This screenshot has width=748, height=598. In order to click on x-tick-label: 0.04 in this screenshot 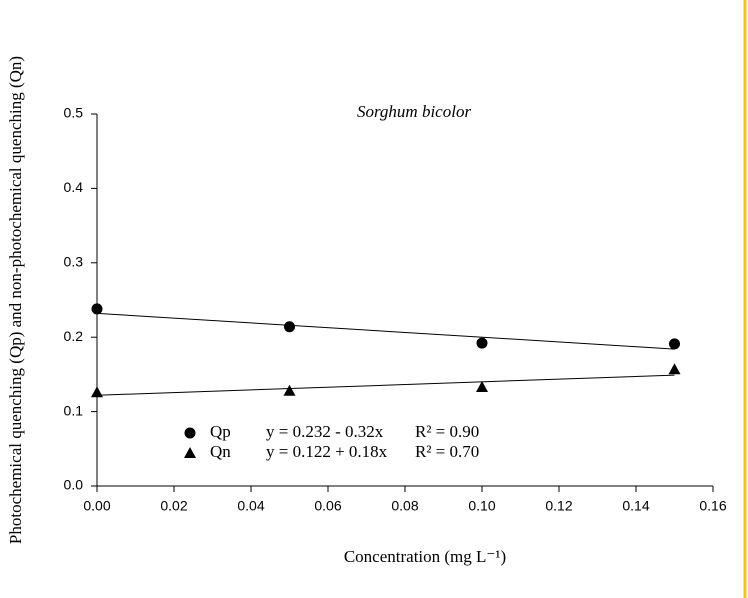, I will do `click(250, 506)`.